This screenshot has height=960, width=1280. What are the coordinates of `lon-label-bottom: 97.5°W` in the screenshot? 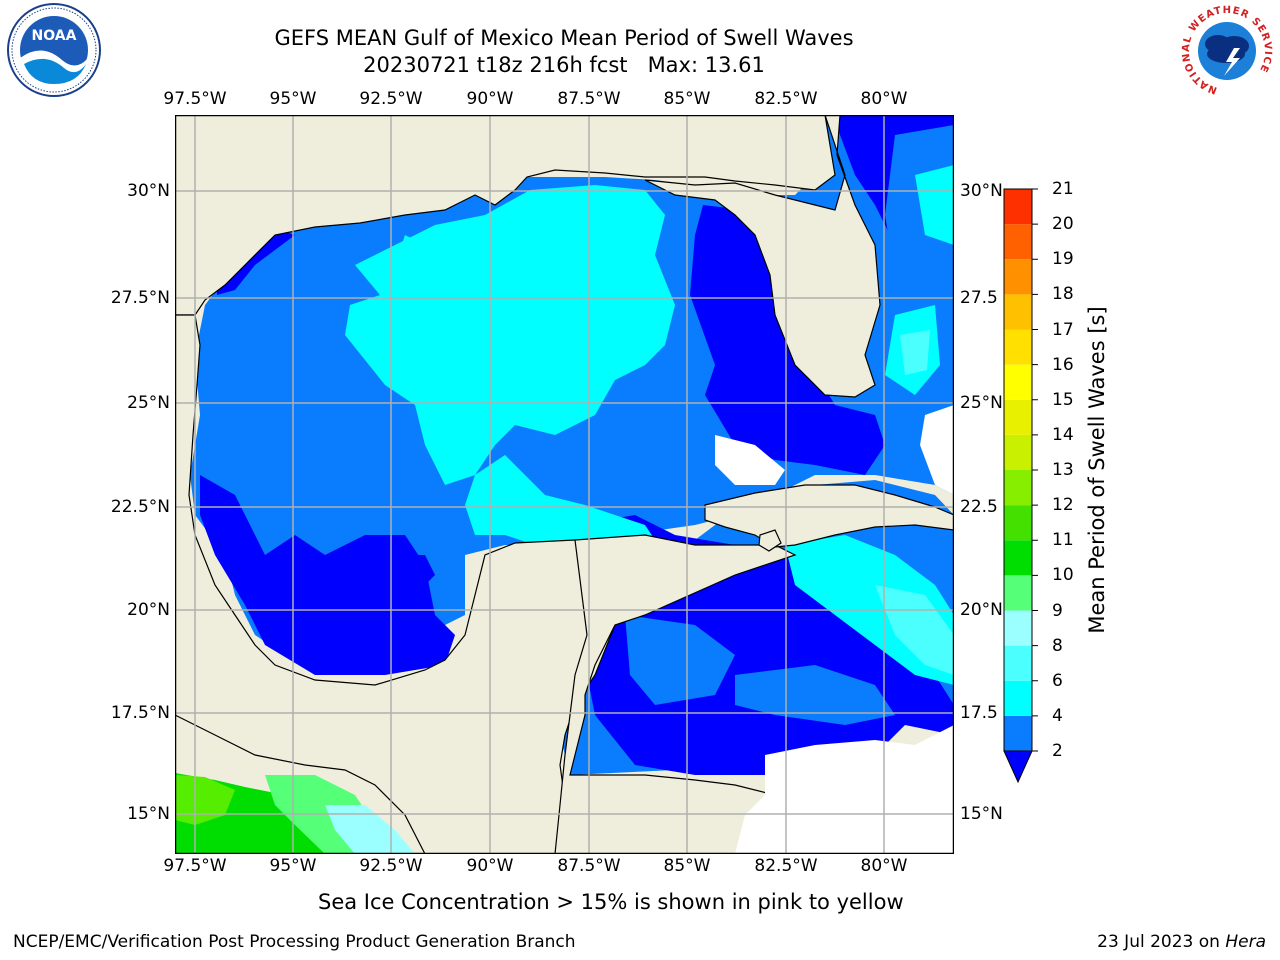 It's located at (195, 866).